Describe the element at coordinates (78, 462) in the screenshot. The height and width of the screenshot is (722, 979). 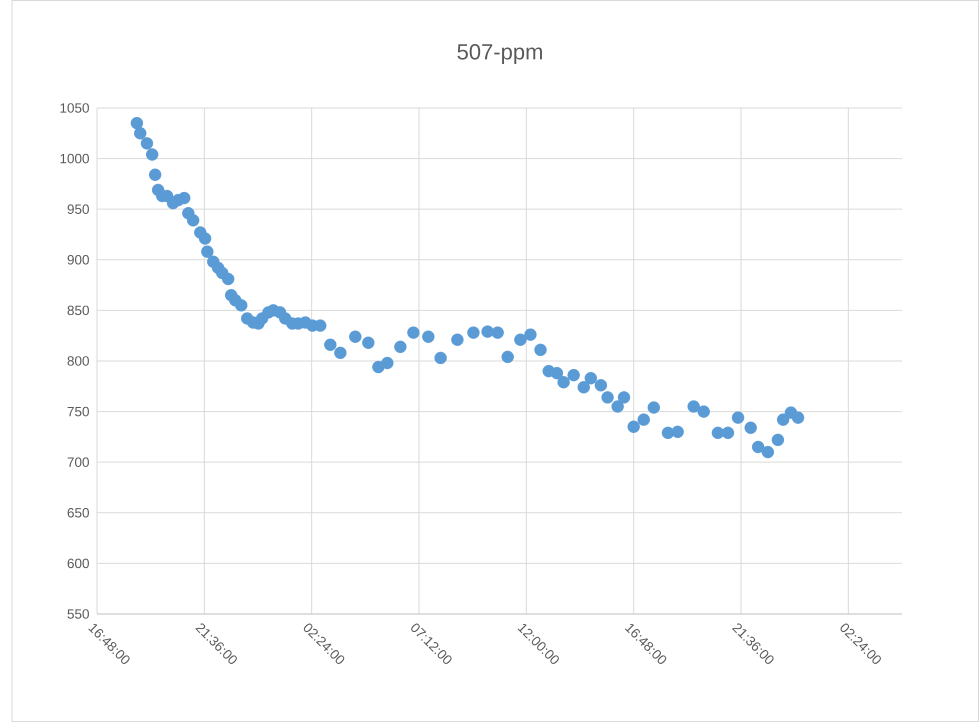
I see `y-tick-label: 700` at that location.